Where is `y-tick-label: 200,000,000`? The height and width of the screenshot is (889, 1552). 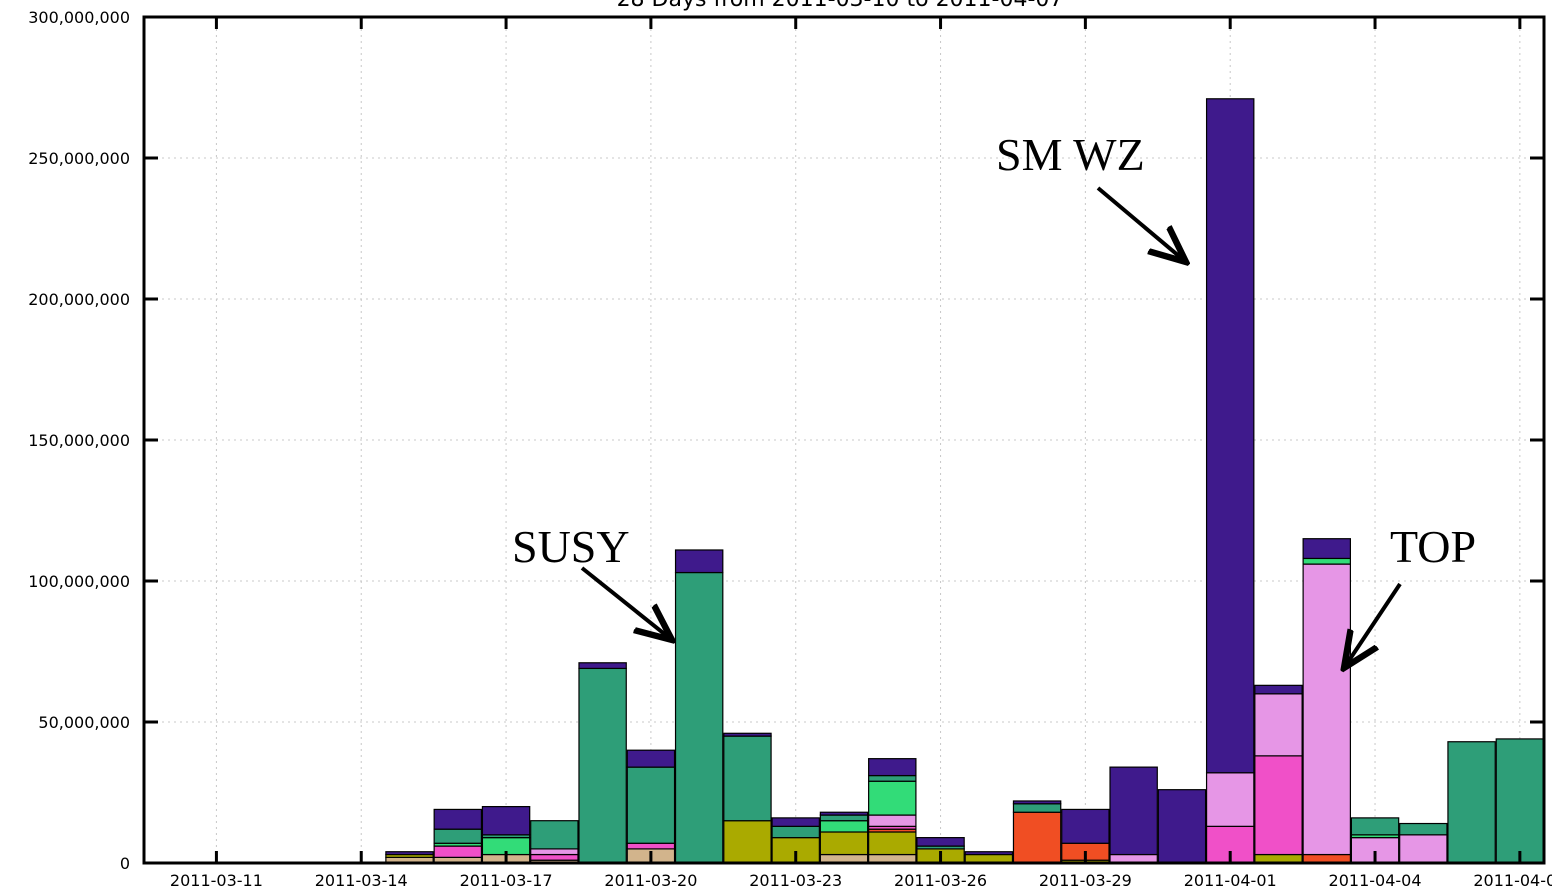
y-tick-label: 200,000,000 is located at coordinates (79, 299).